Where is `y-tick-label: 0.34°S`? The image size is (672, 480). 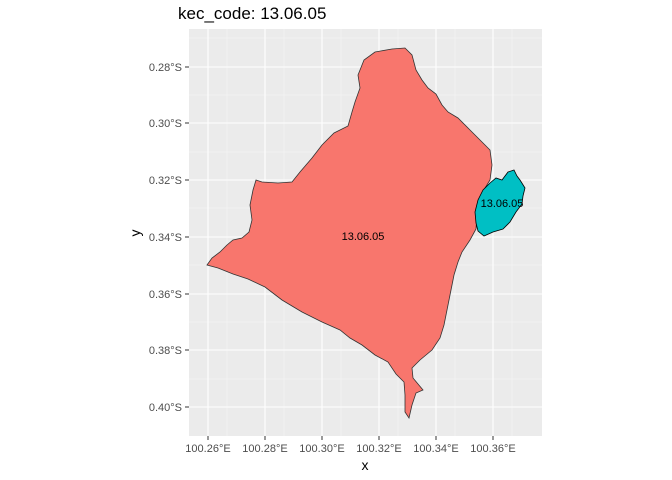 y-tick-label: 0.34°S is located at coordinates (165, 238).